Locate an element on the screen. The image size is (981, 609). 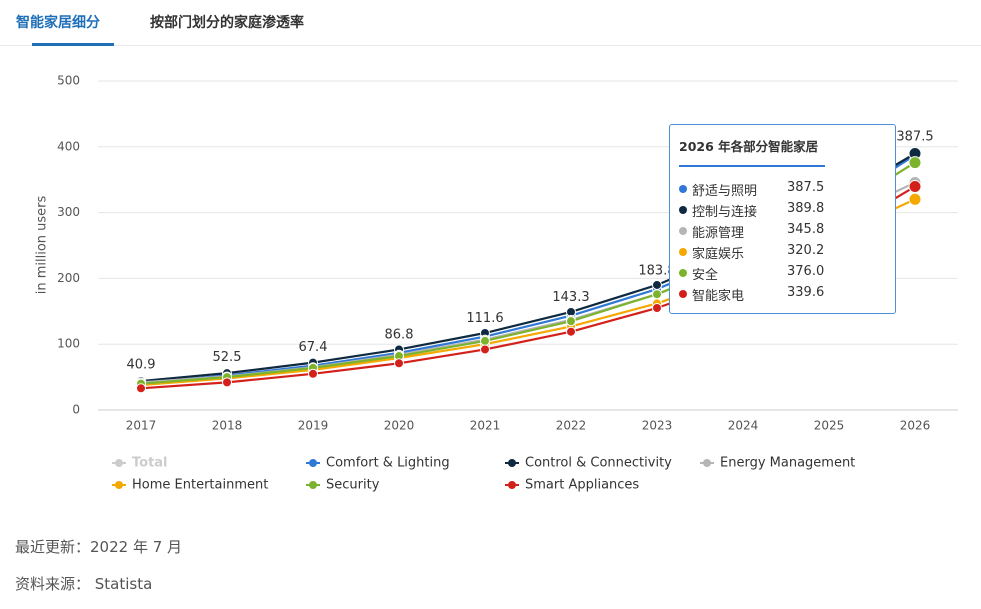
tooltip-row: 控制与连接 389.8 is located at coordinates (784, 210).